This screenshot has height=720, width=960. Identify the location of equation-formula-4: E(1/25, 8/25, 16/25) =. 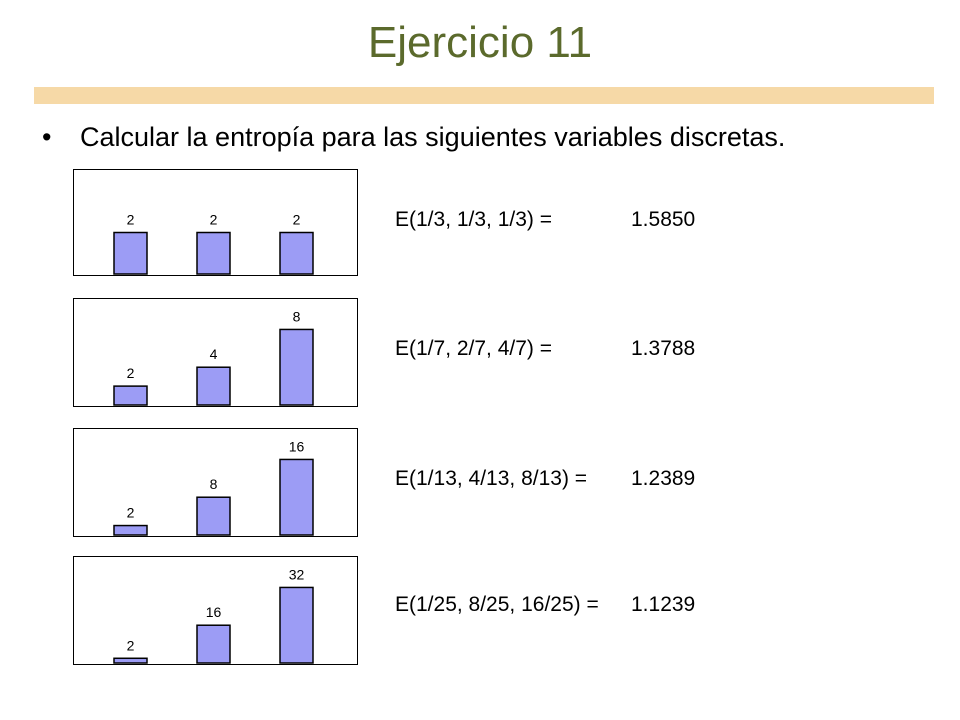
(497, 604).